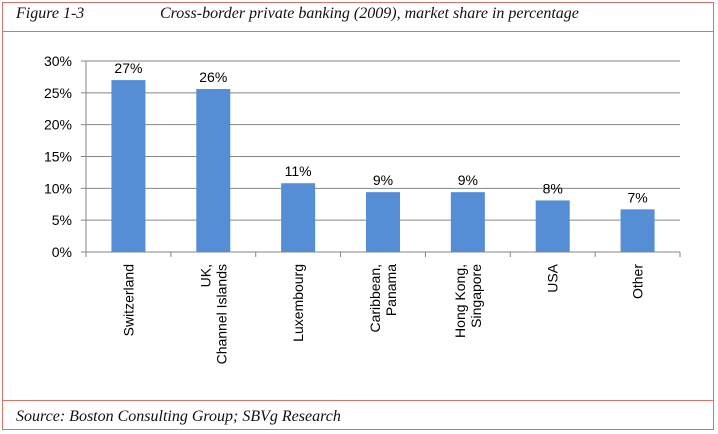  What do you see at coordinates (50, 13) in the screenshot?
I see `figure-label: Figure 1-3` at bounding box center [50, 13].